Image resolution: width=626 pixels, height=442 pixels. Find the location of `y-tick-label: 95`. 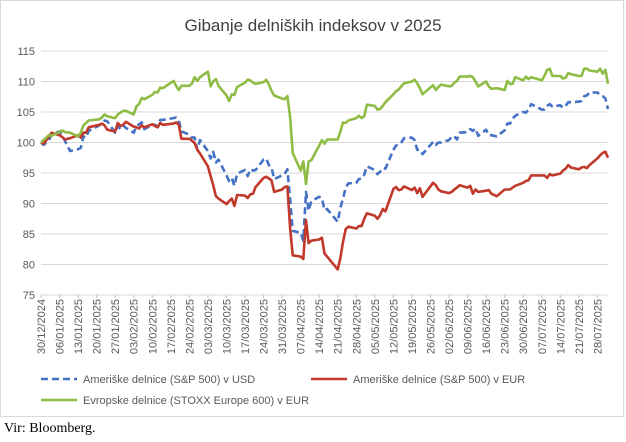

y-tick-label: 95 is located at coordinates (29, 174).